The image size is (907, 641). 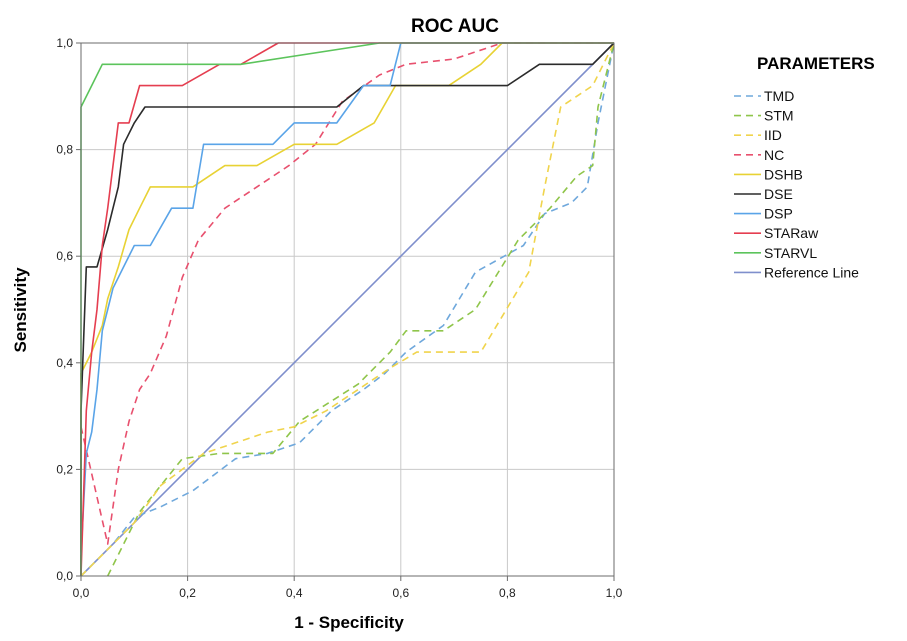 What do you see at coordinates (811, 272) in the screenshot?
I see `legend-label: Reference Line` at bounding box center [811, 272].